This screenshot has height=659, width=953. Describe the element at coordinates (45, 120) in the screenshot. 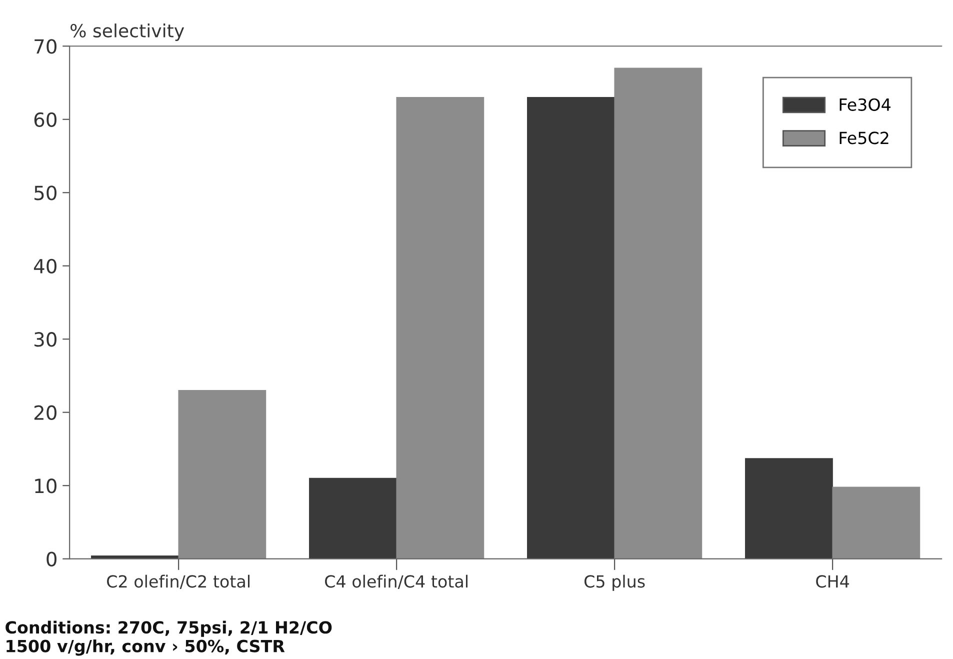

I see `y-tick-label: 60` at that location.